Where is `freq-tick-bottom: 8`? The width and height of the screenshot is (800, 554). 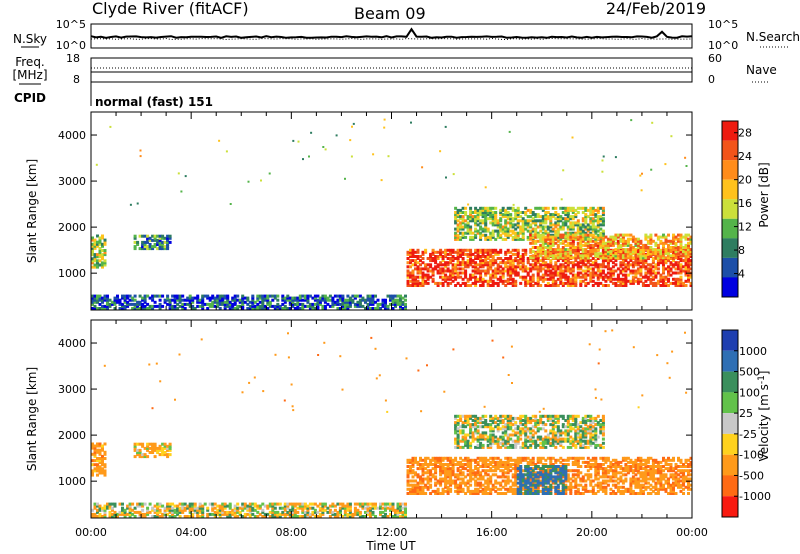 freq-tick-bottom: 8 is located at coordinates (76, 79).